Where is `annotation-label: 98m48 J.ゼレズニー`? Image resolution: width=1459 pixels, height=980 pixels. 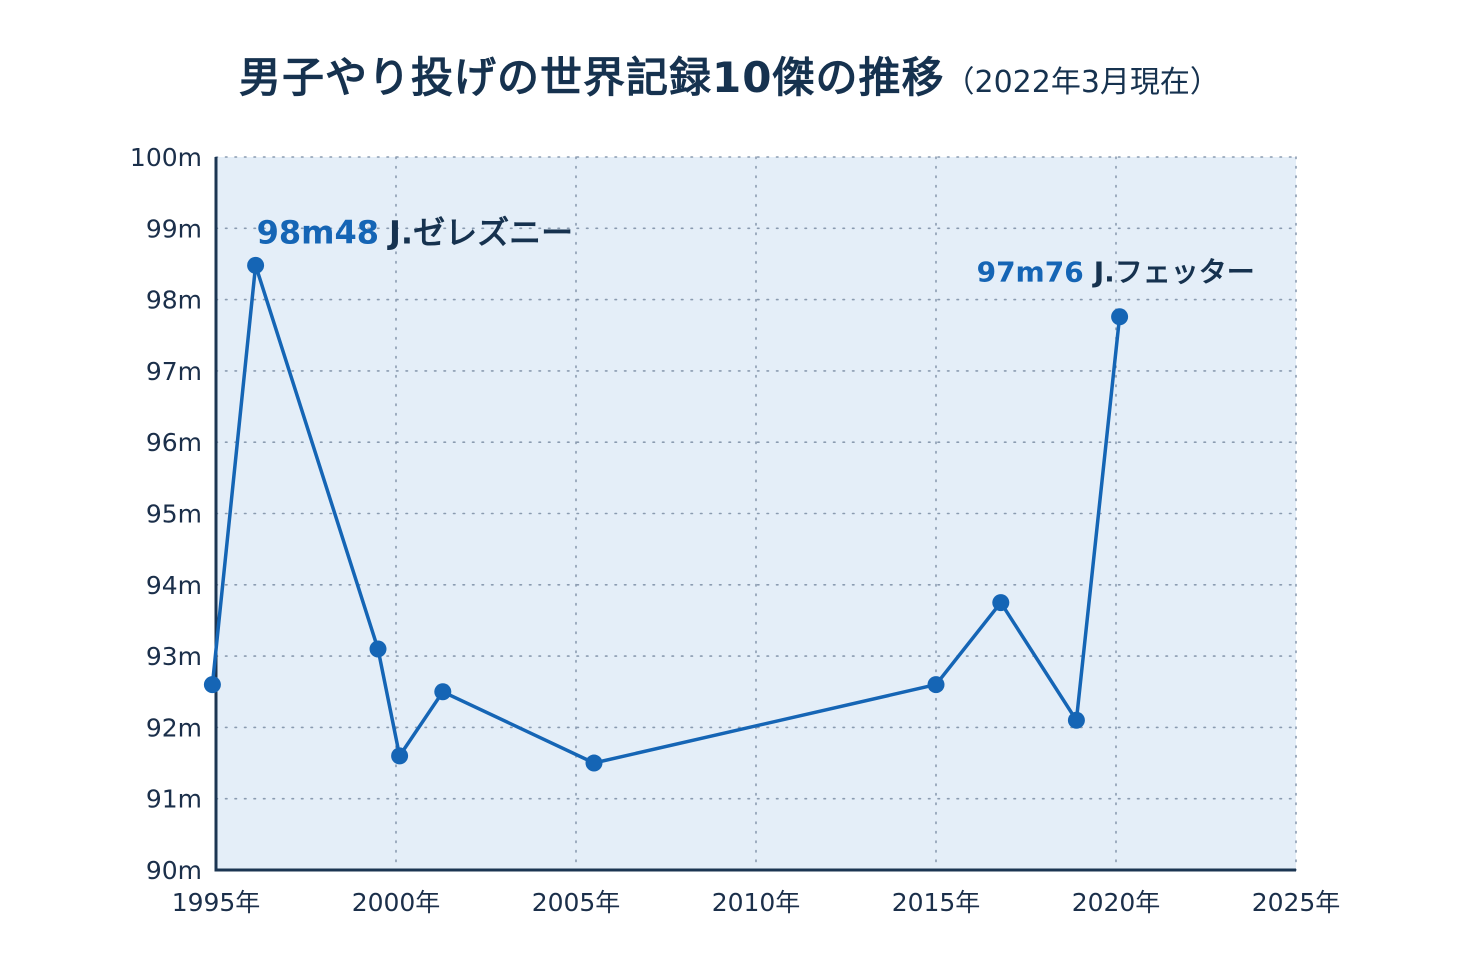 annotation-label: 98m48 J.ゼレズニー is located at coordinates (415, 232).